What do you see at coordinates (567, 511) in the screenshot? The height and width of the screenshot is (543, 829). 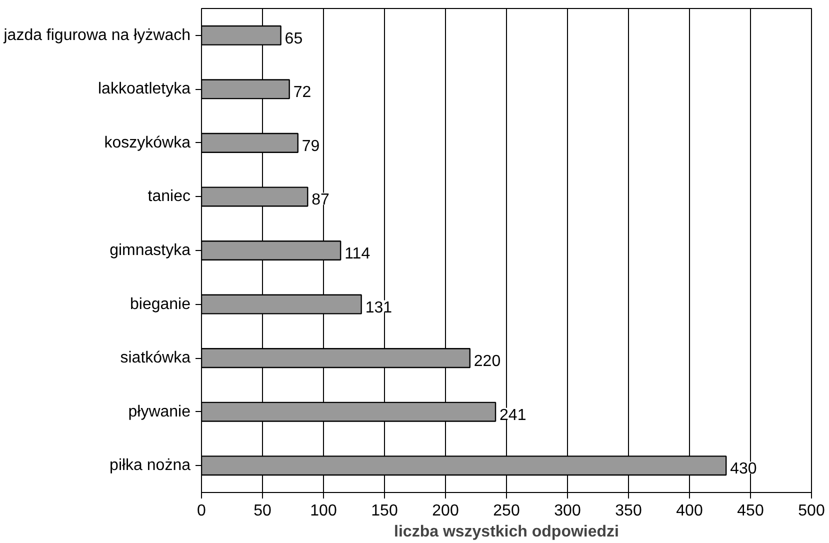 I see `x-tick-label: 300` at bounding box center [567, 511].